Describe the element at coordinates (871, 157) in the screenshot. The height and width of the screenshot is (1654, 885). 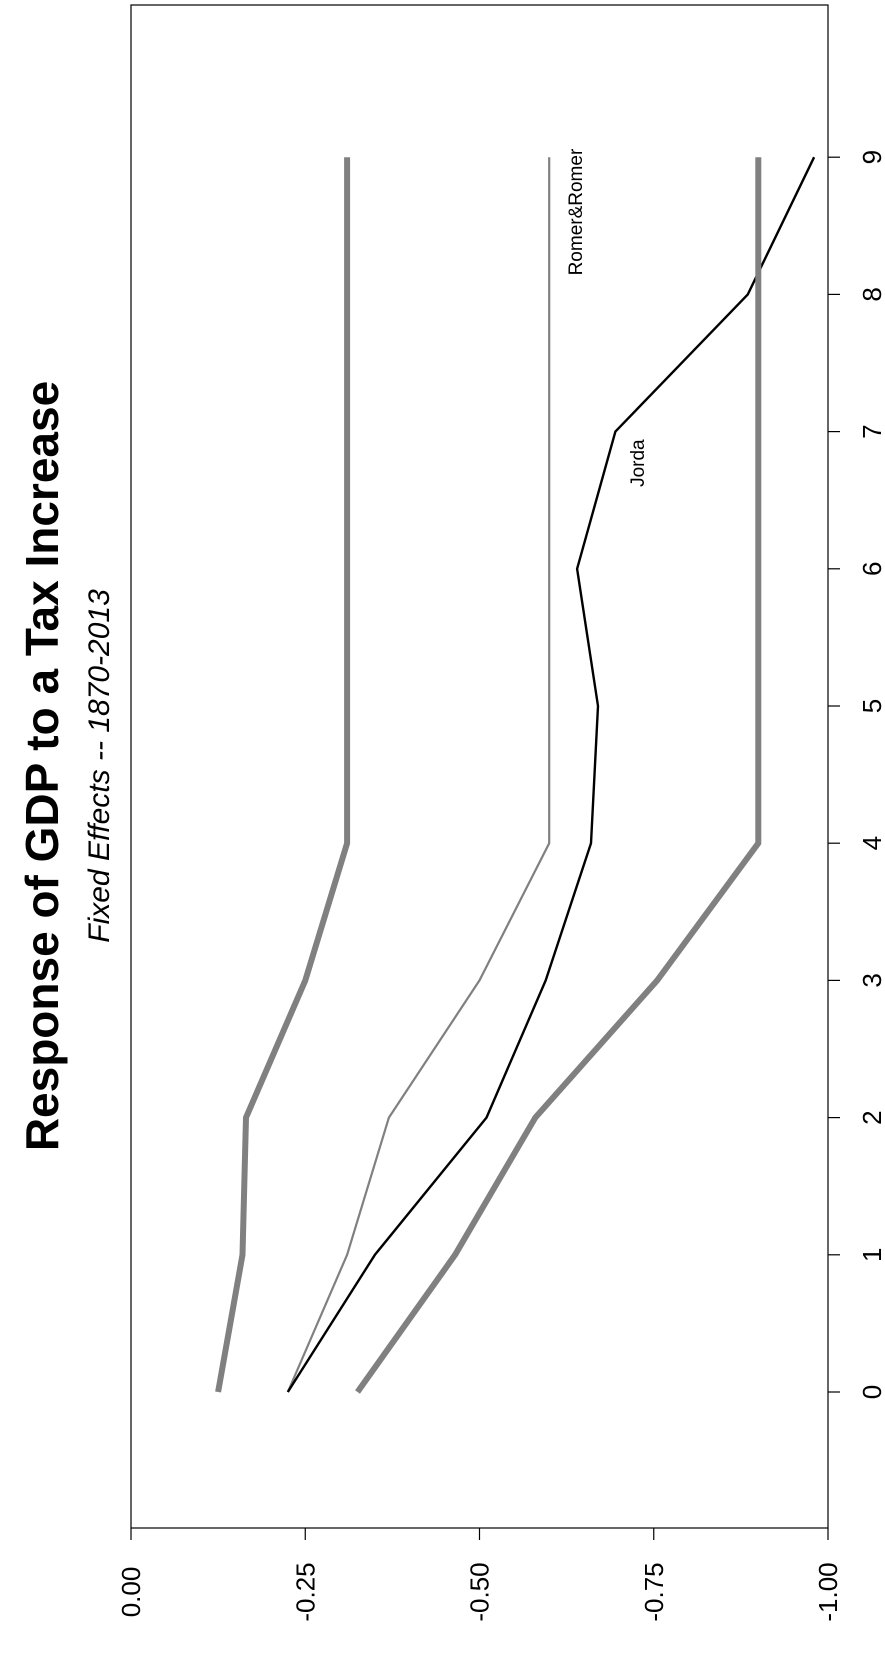
I see `x-tick-label: 9` at that location.